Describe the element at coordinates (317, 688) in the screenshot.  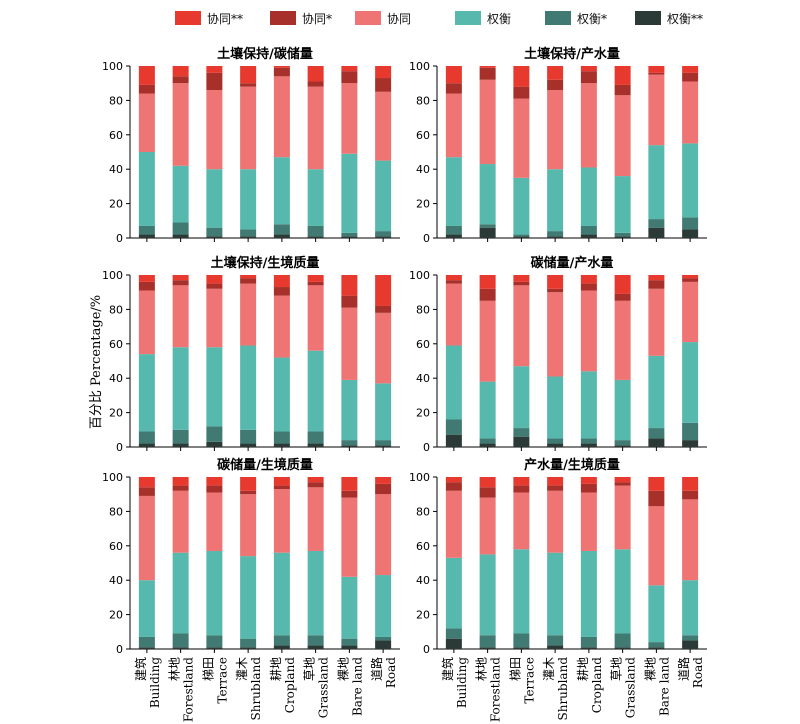
I see `x-category-text: 草地Grassland` at that location.